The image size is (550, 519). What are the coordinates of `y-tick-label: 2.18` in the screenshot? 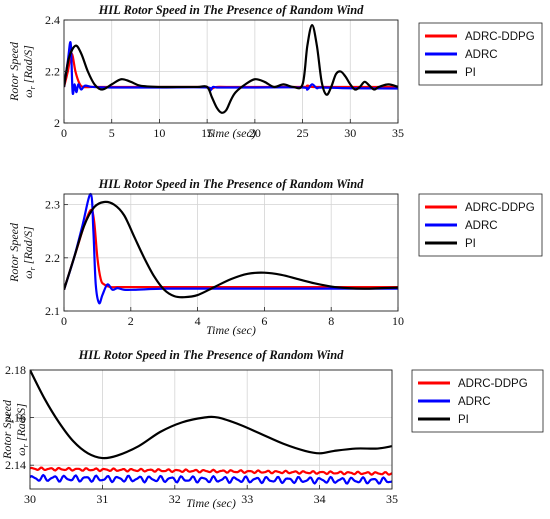 It's located at (15, 370).